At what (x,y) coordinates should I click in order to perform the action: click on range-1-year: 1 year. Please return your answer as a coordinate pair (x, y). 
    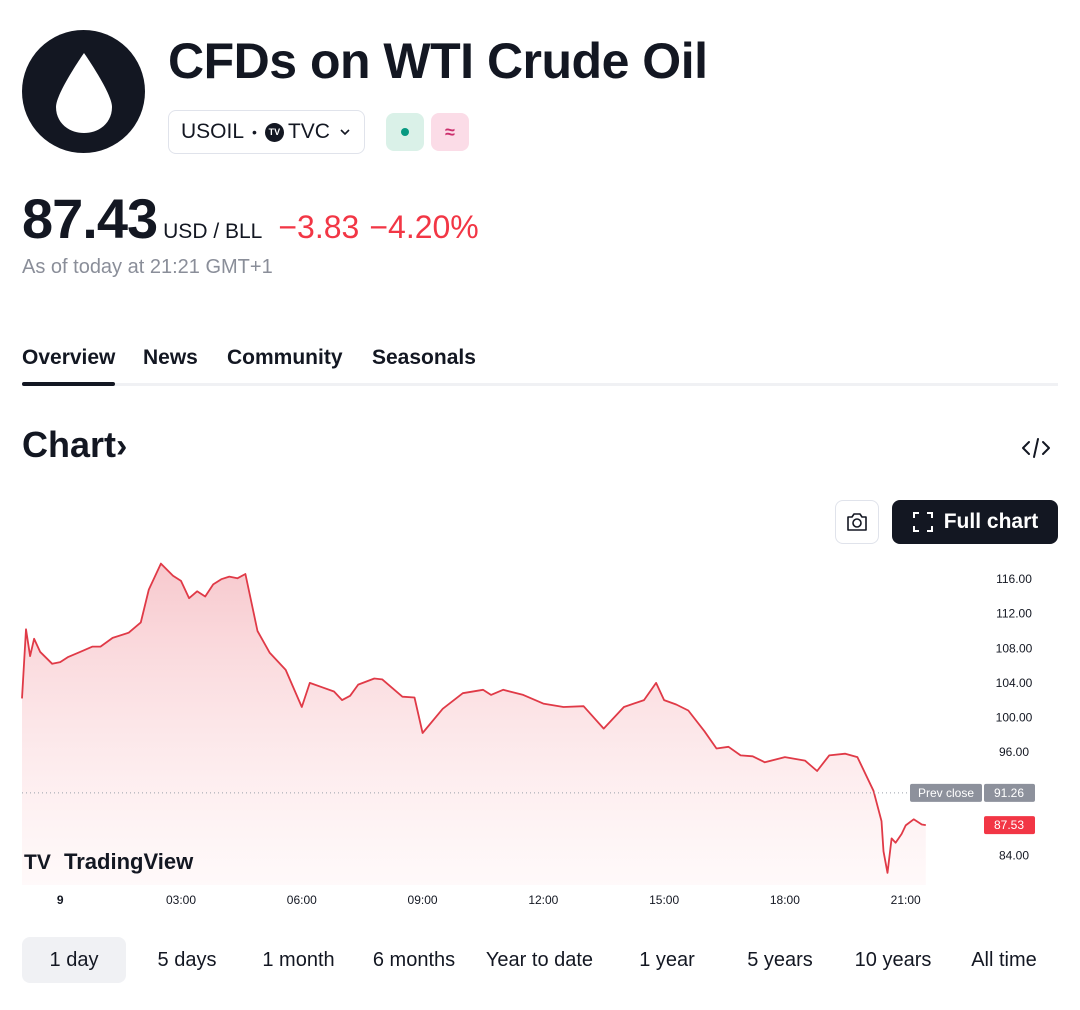
    Looking at the image, I should click on (667, 960).